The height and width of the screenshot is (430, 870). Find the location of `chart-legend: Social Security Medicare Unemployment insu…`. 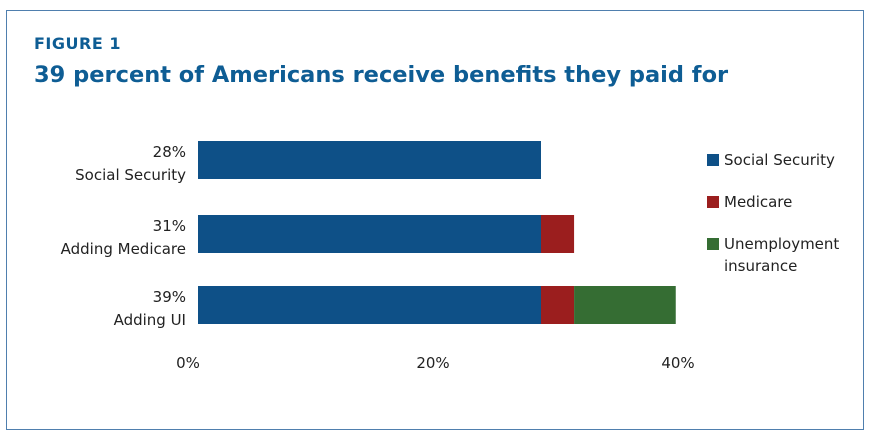

chart-legend: Social Security Medicare Unemployment insu… is located at coordinates (787, 223).